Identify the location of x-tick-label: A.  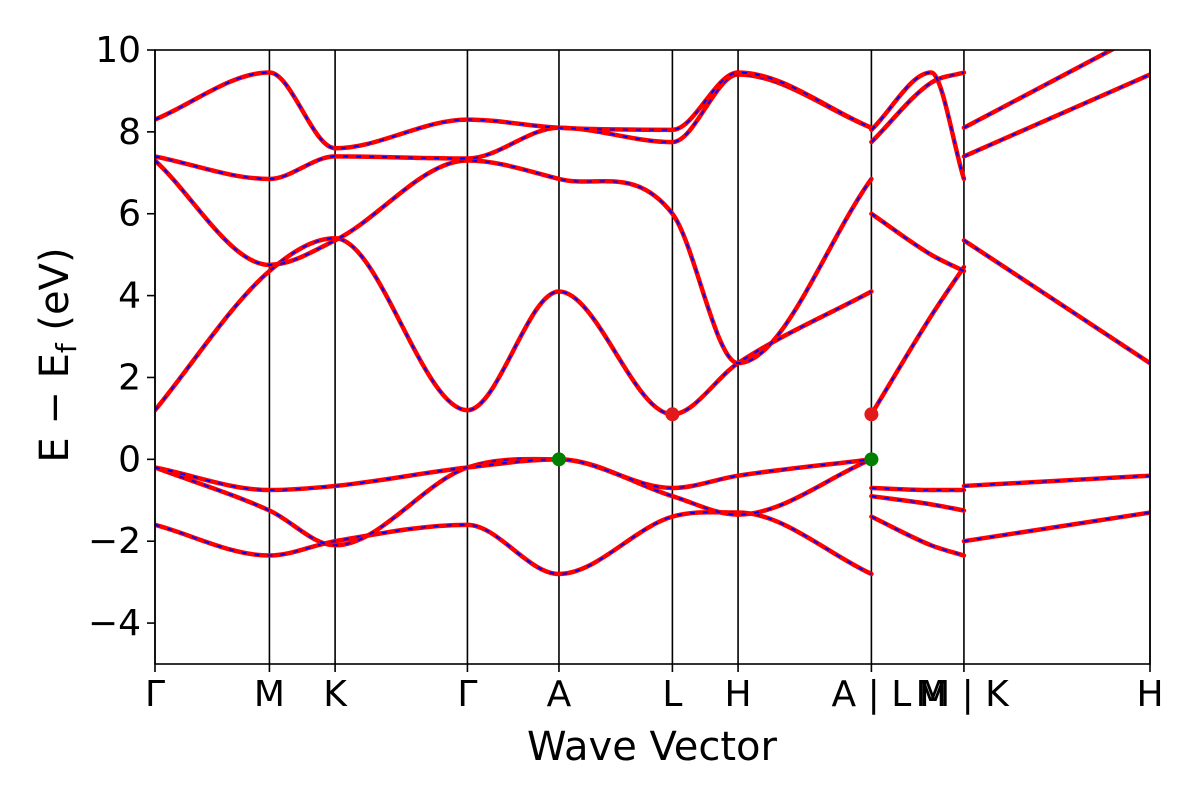
(559, 694).